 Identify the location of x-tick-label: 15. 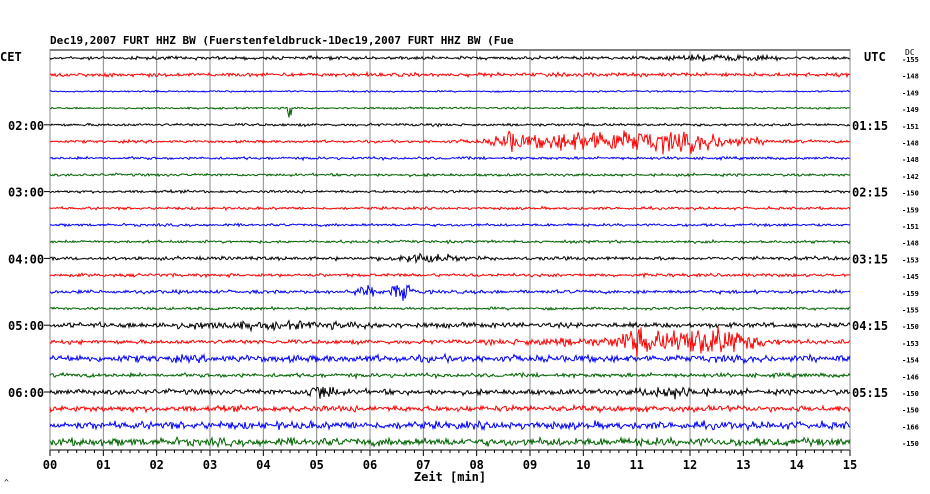
(850, 465).